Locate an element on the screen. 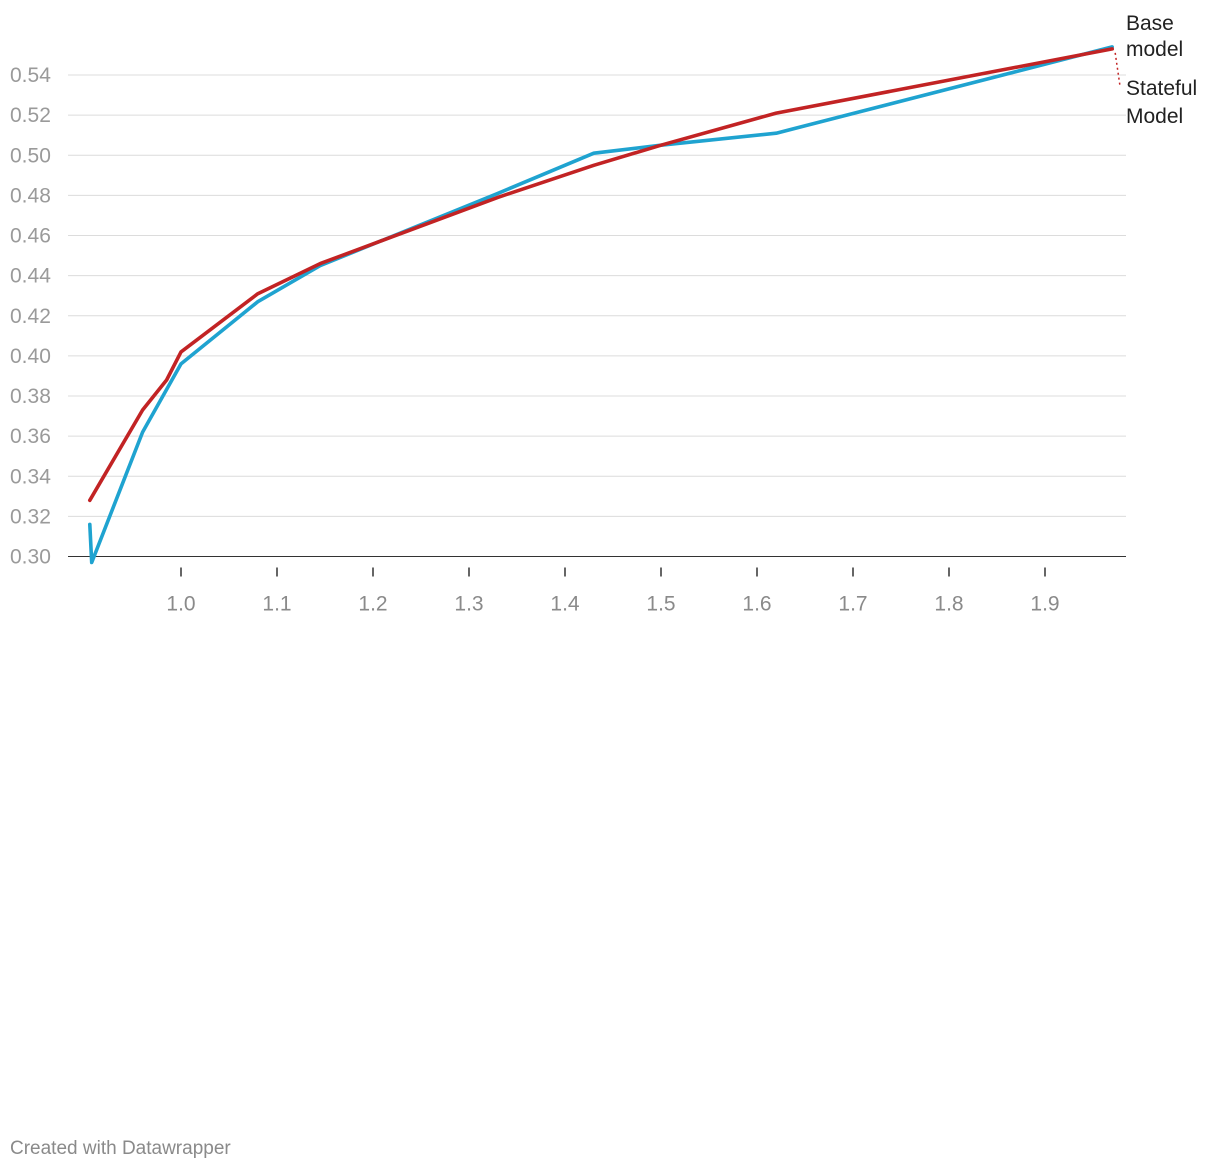 The width and height of the screenshot is (1220, 1174). y-tick-label: 0.30 is located at coordinates (30, 557).